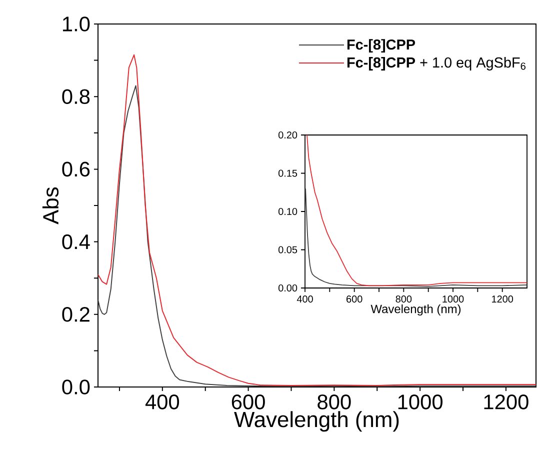  I want to click on y-tick-label: 0.00, so click(288, 288).